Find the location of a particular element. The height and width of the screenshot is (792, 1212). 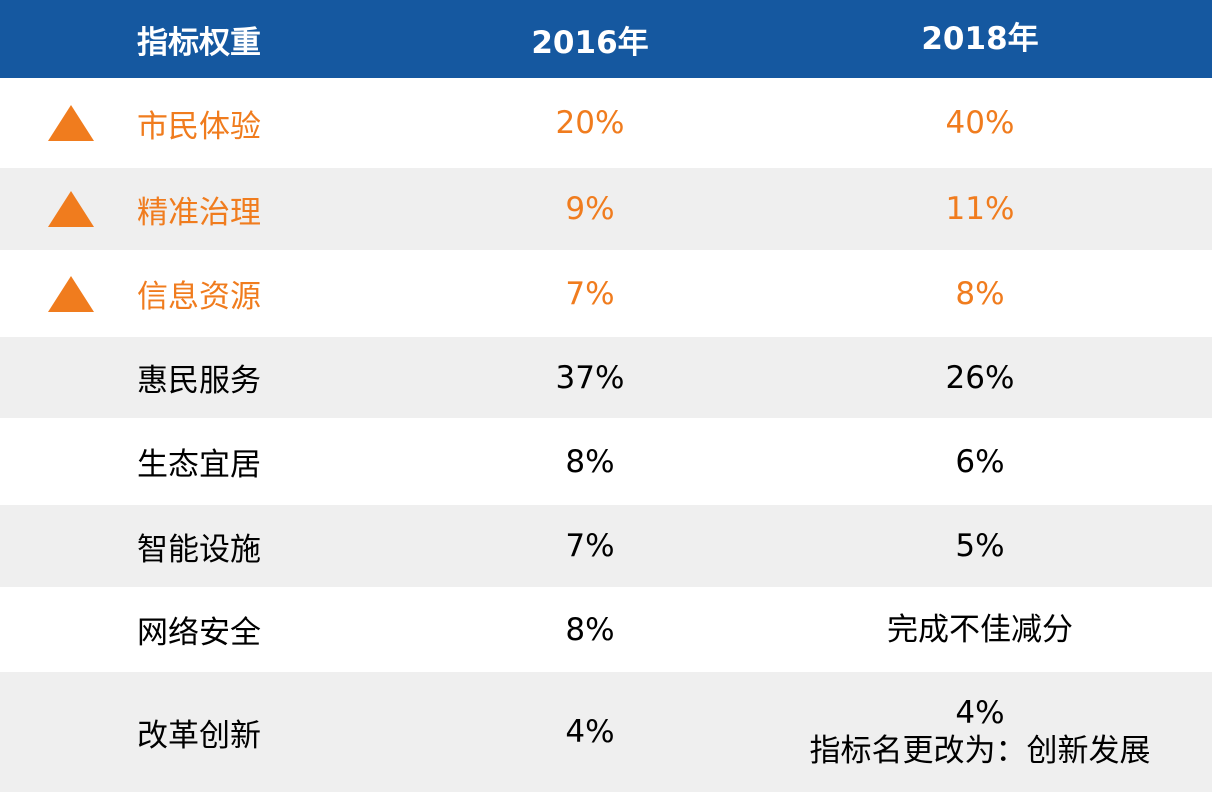

table-row: 市民体验 20% 40% is located at coordinates (606, 123).